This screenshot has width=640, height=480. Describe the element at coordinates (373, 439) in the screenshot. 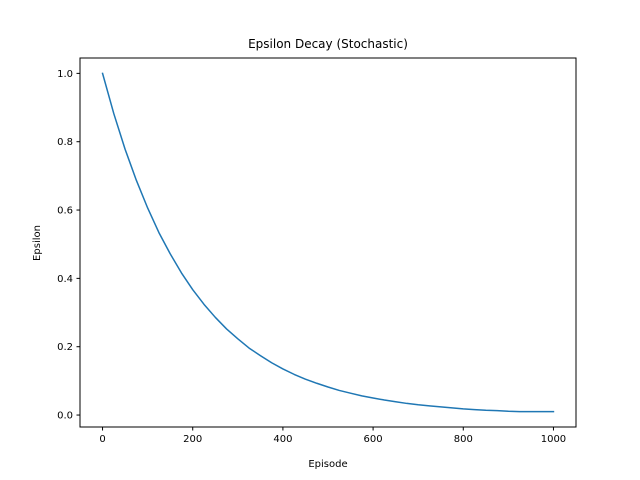

I see `x-tick-label: 600` at that location.